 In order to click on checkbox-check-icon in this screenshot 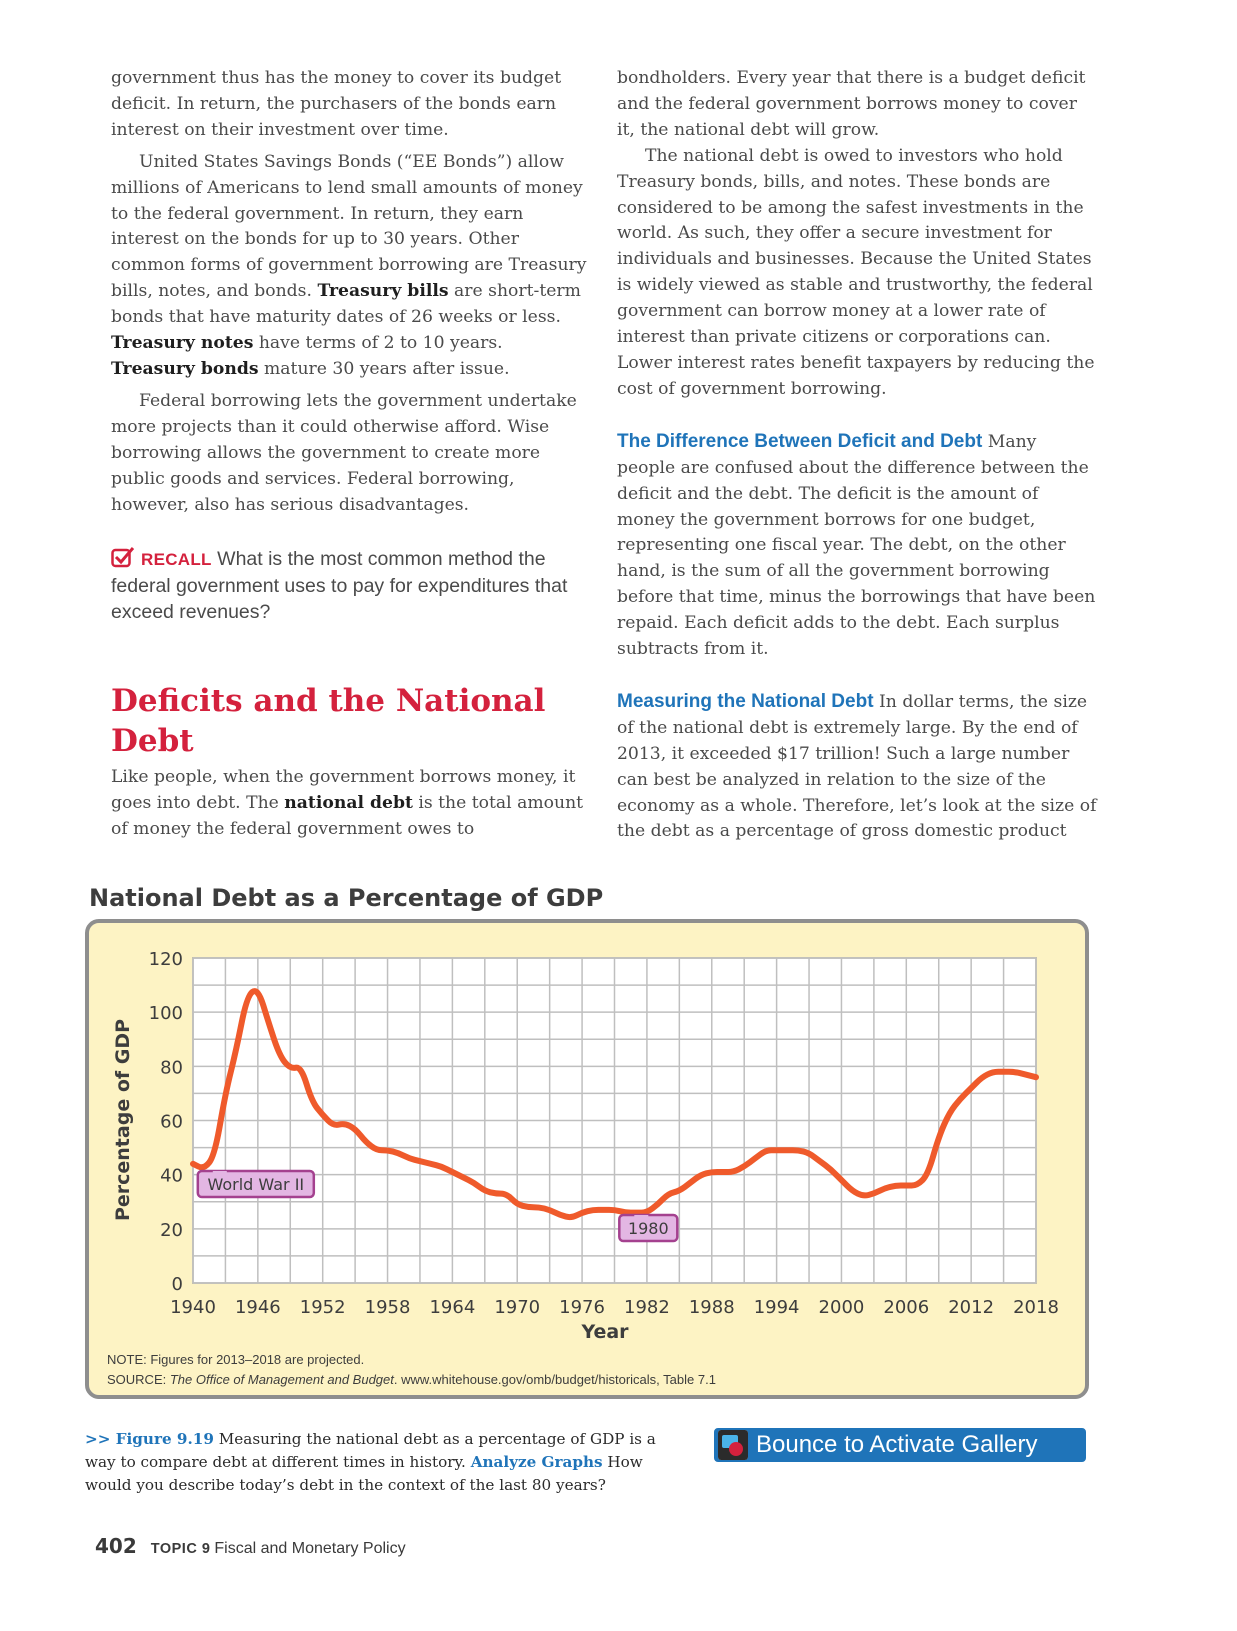, I will do `click(123, 557)`.